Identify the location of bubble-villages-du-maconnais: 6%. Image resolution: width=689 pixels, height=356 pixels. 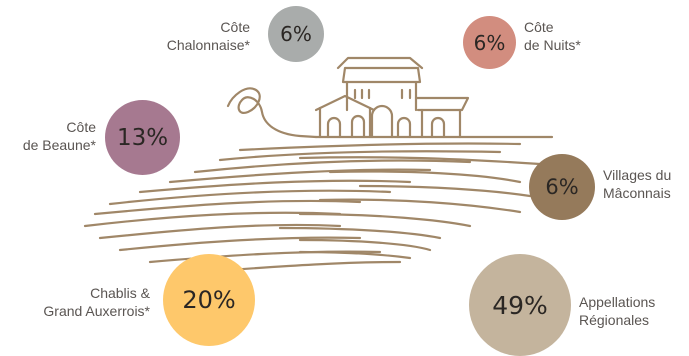
(562, 187).